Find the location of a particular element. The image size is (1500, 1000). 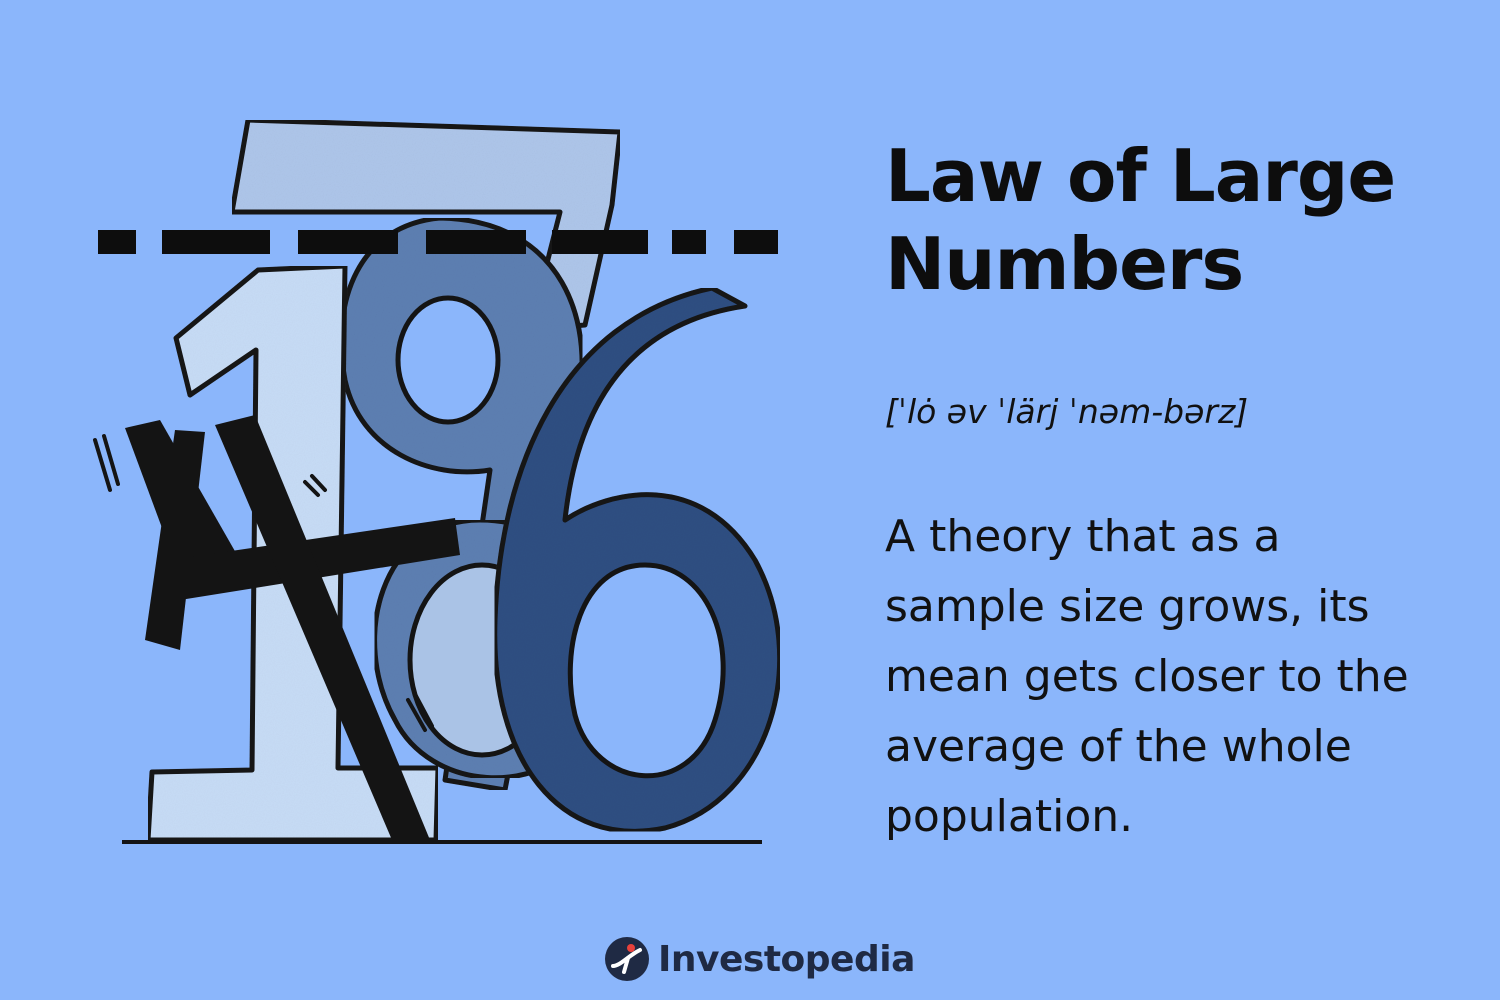

dashed-line is located at coordinates (438, 242).